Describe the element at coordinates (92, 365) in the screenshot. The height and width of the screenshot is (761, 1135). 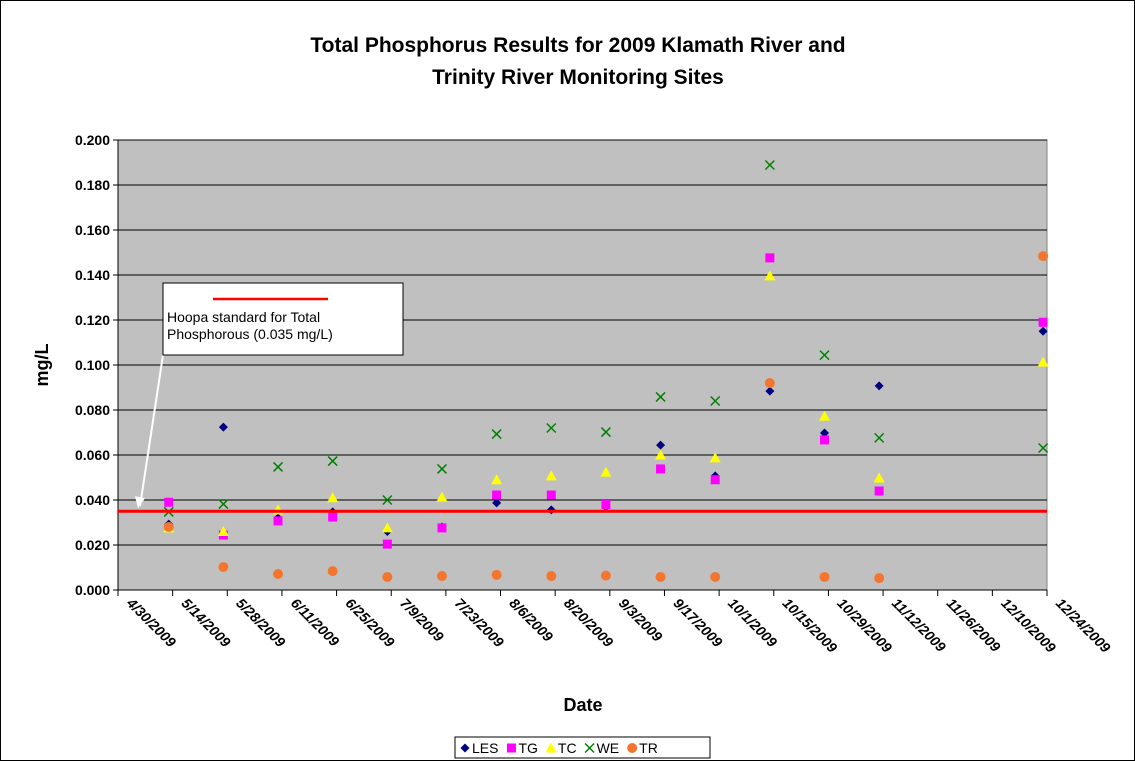
I see `y-tick-label: 0.100` at that location.